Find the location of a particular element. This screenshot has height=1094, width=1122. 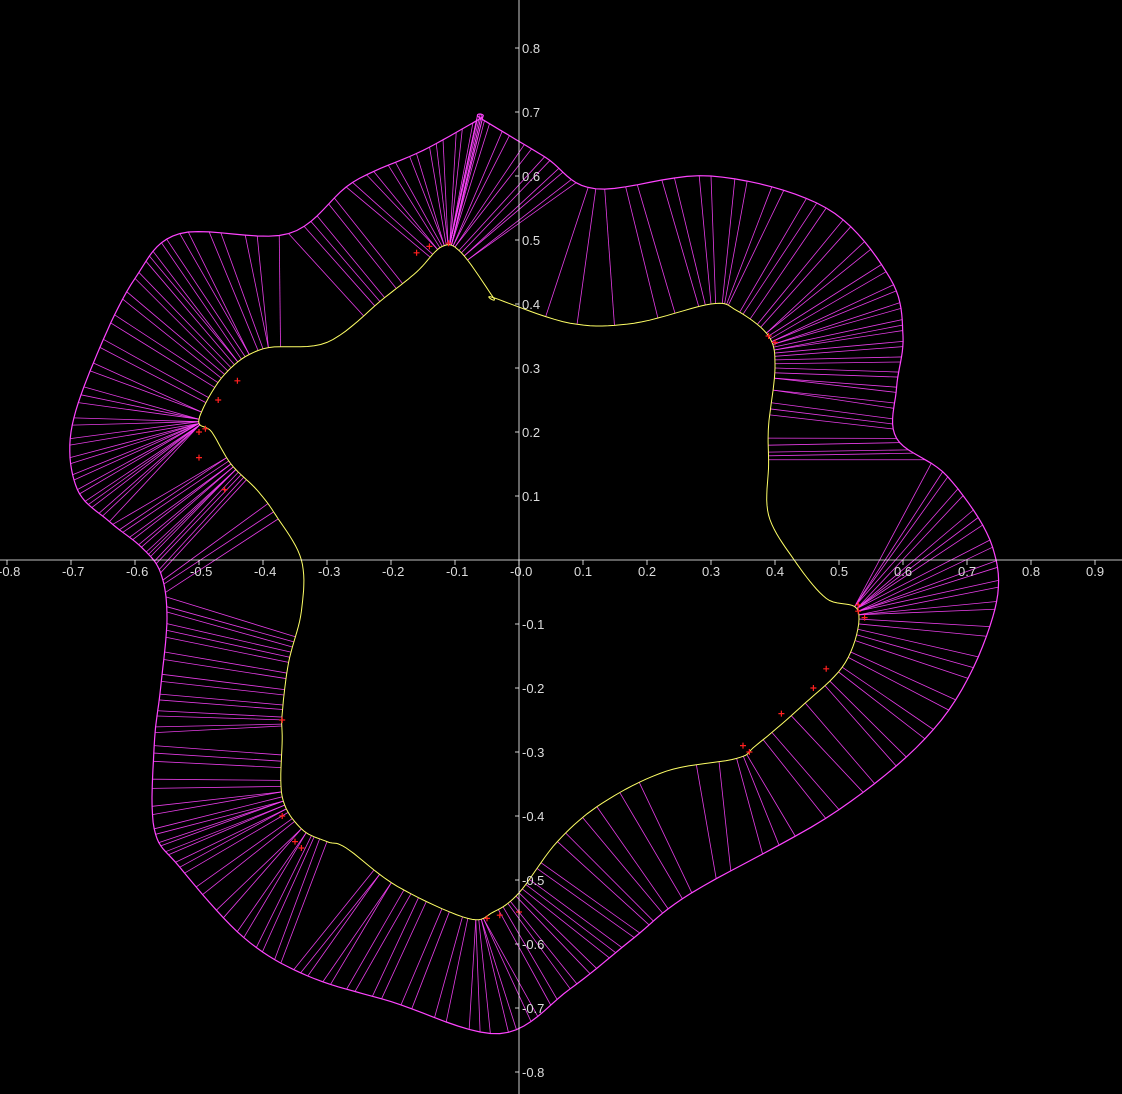

y-tick-label: 0.8 is located at coordinates (531, 48).